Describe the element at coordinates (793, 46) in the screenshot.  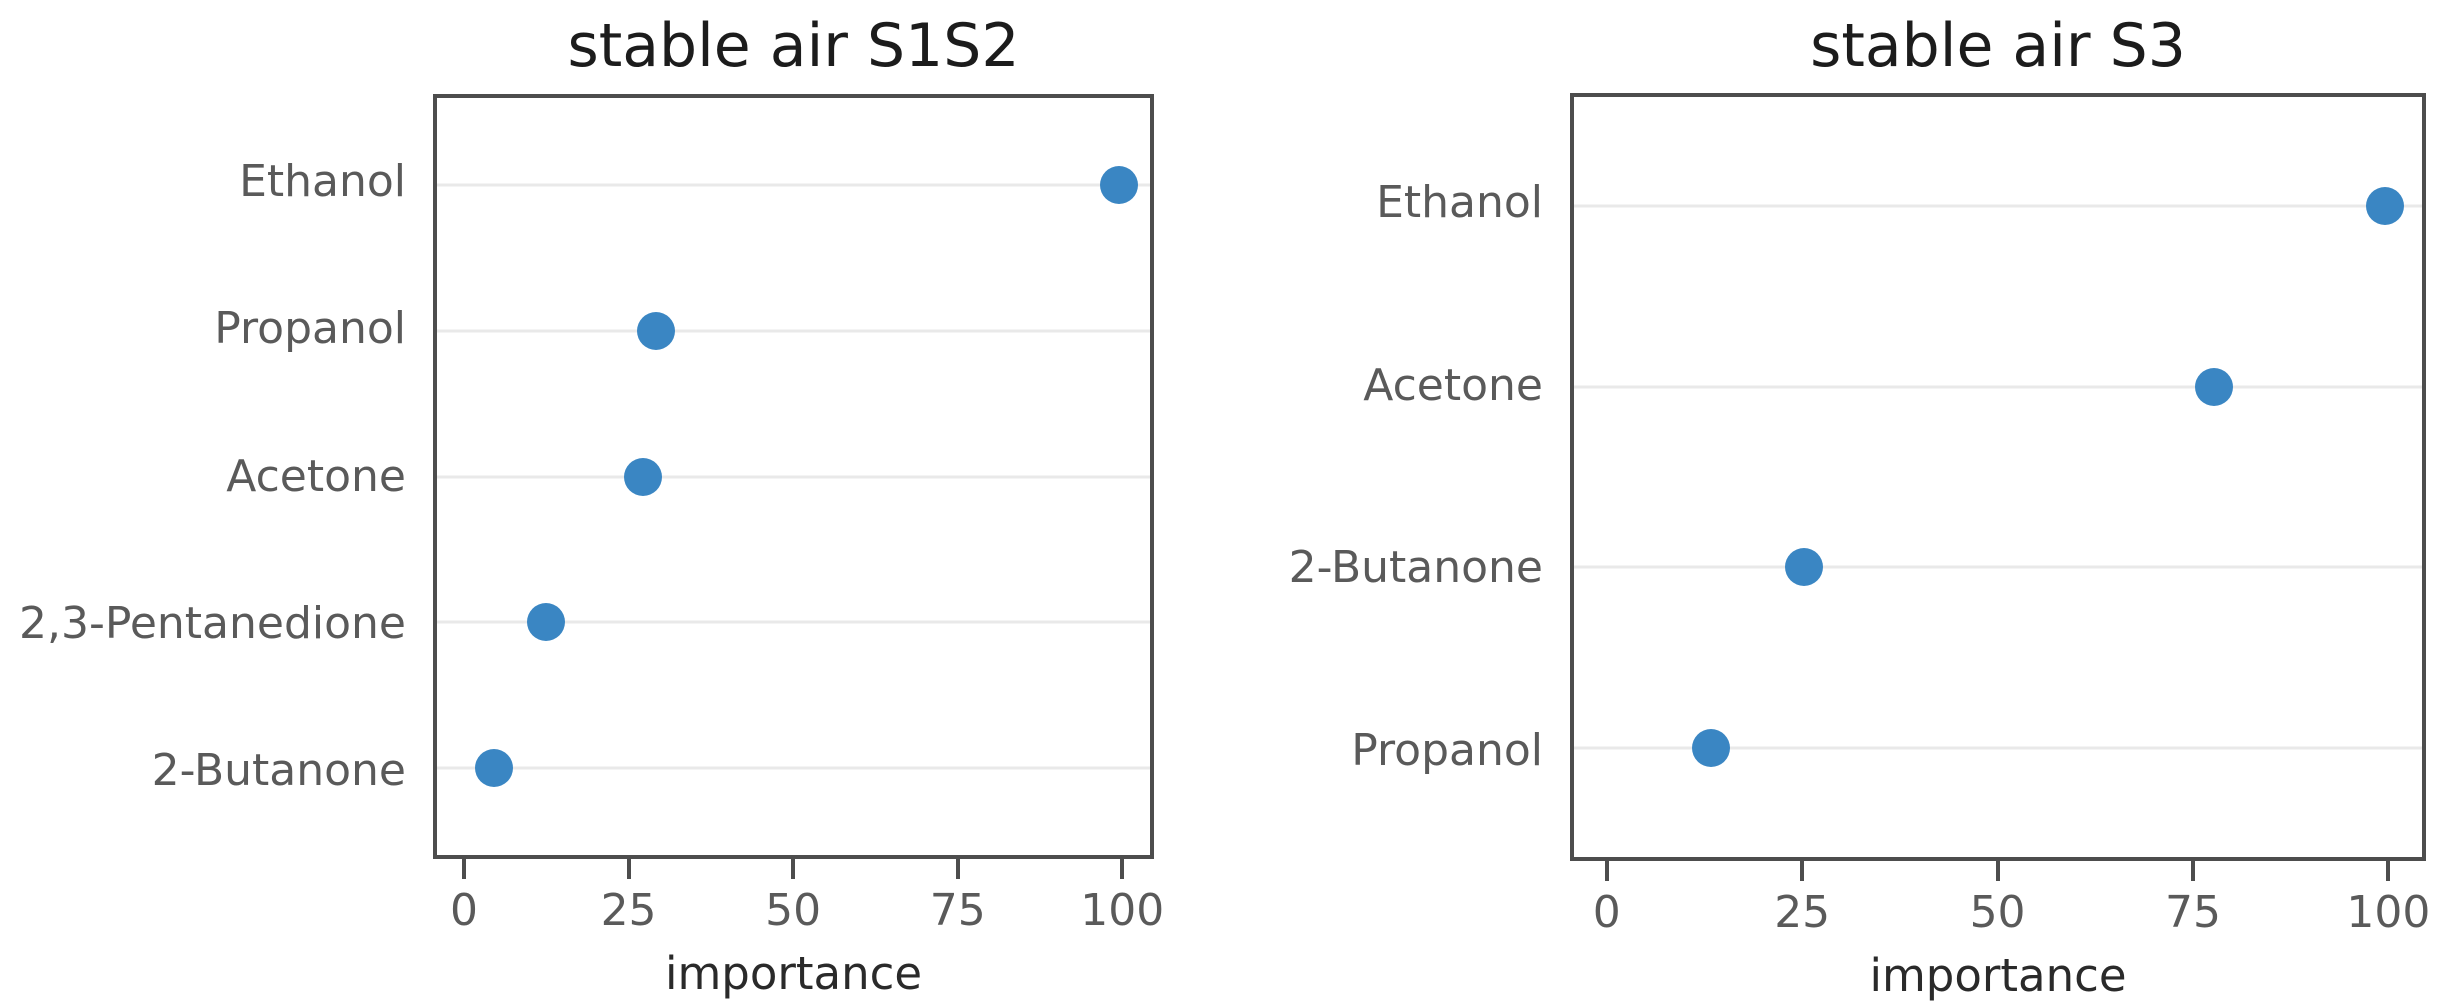
I see `chart-title: stable air S1S2` at that location.